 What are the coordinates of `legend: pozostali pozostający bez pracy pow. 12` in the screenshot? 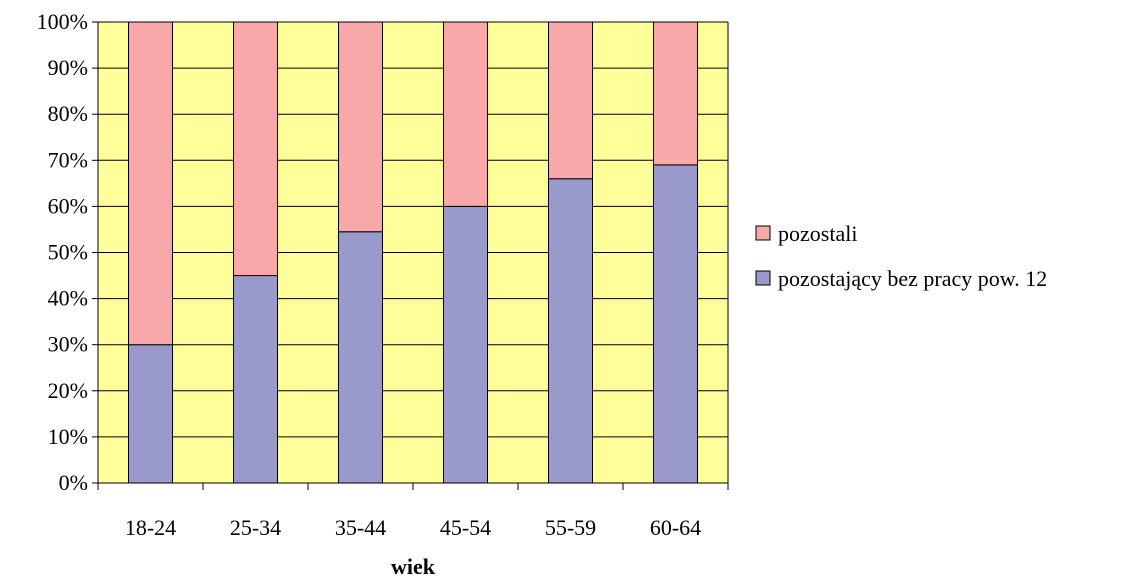 It's located at (901, 256).